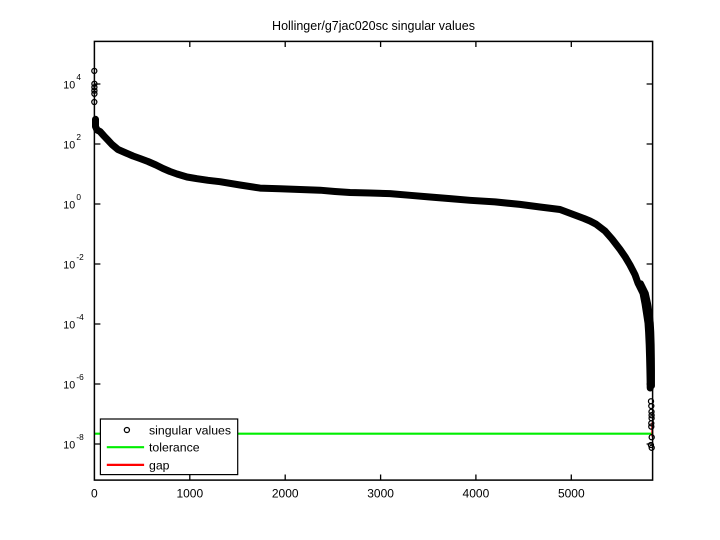 The height and width of the screenshot is (540, 720). I want to click on svg-text: 4, so click(78, 77).